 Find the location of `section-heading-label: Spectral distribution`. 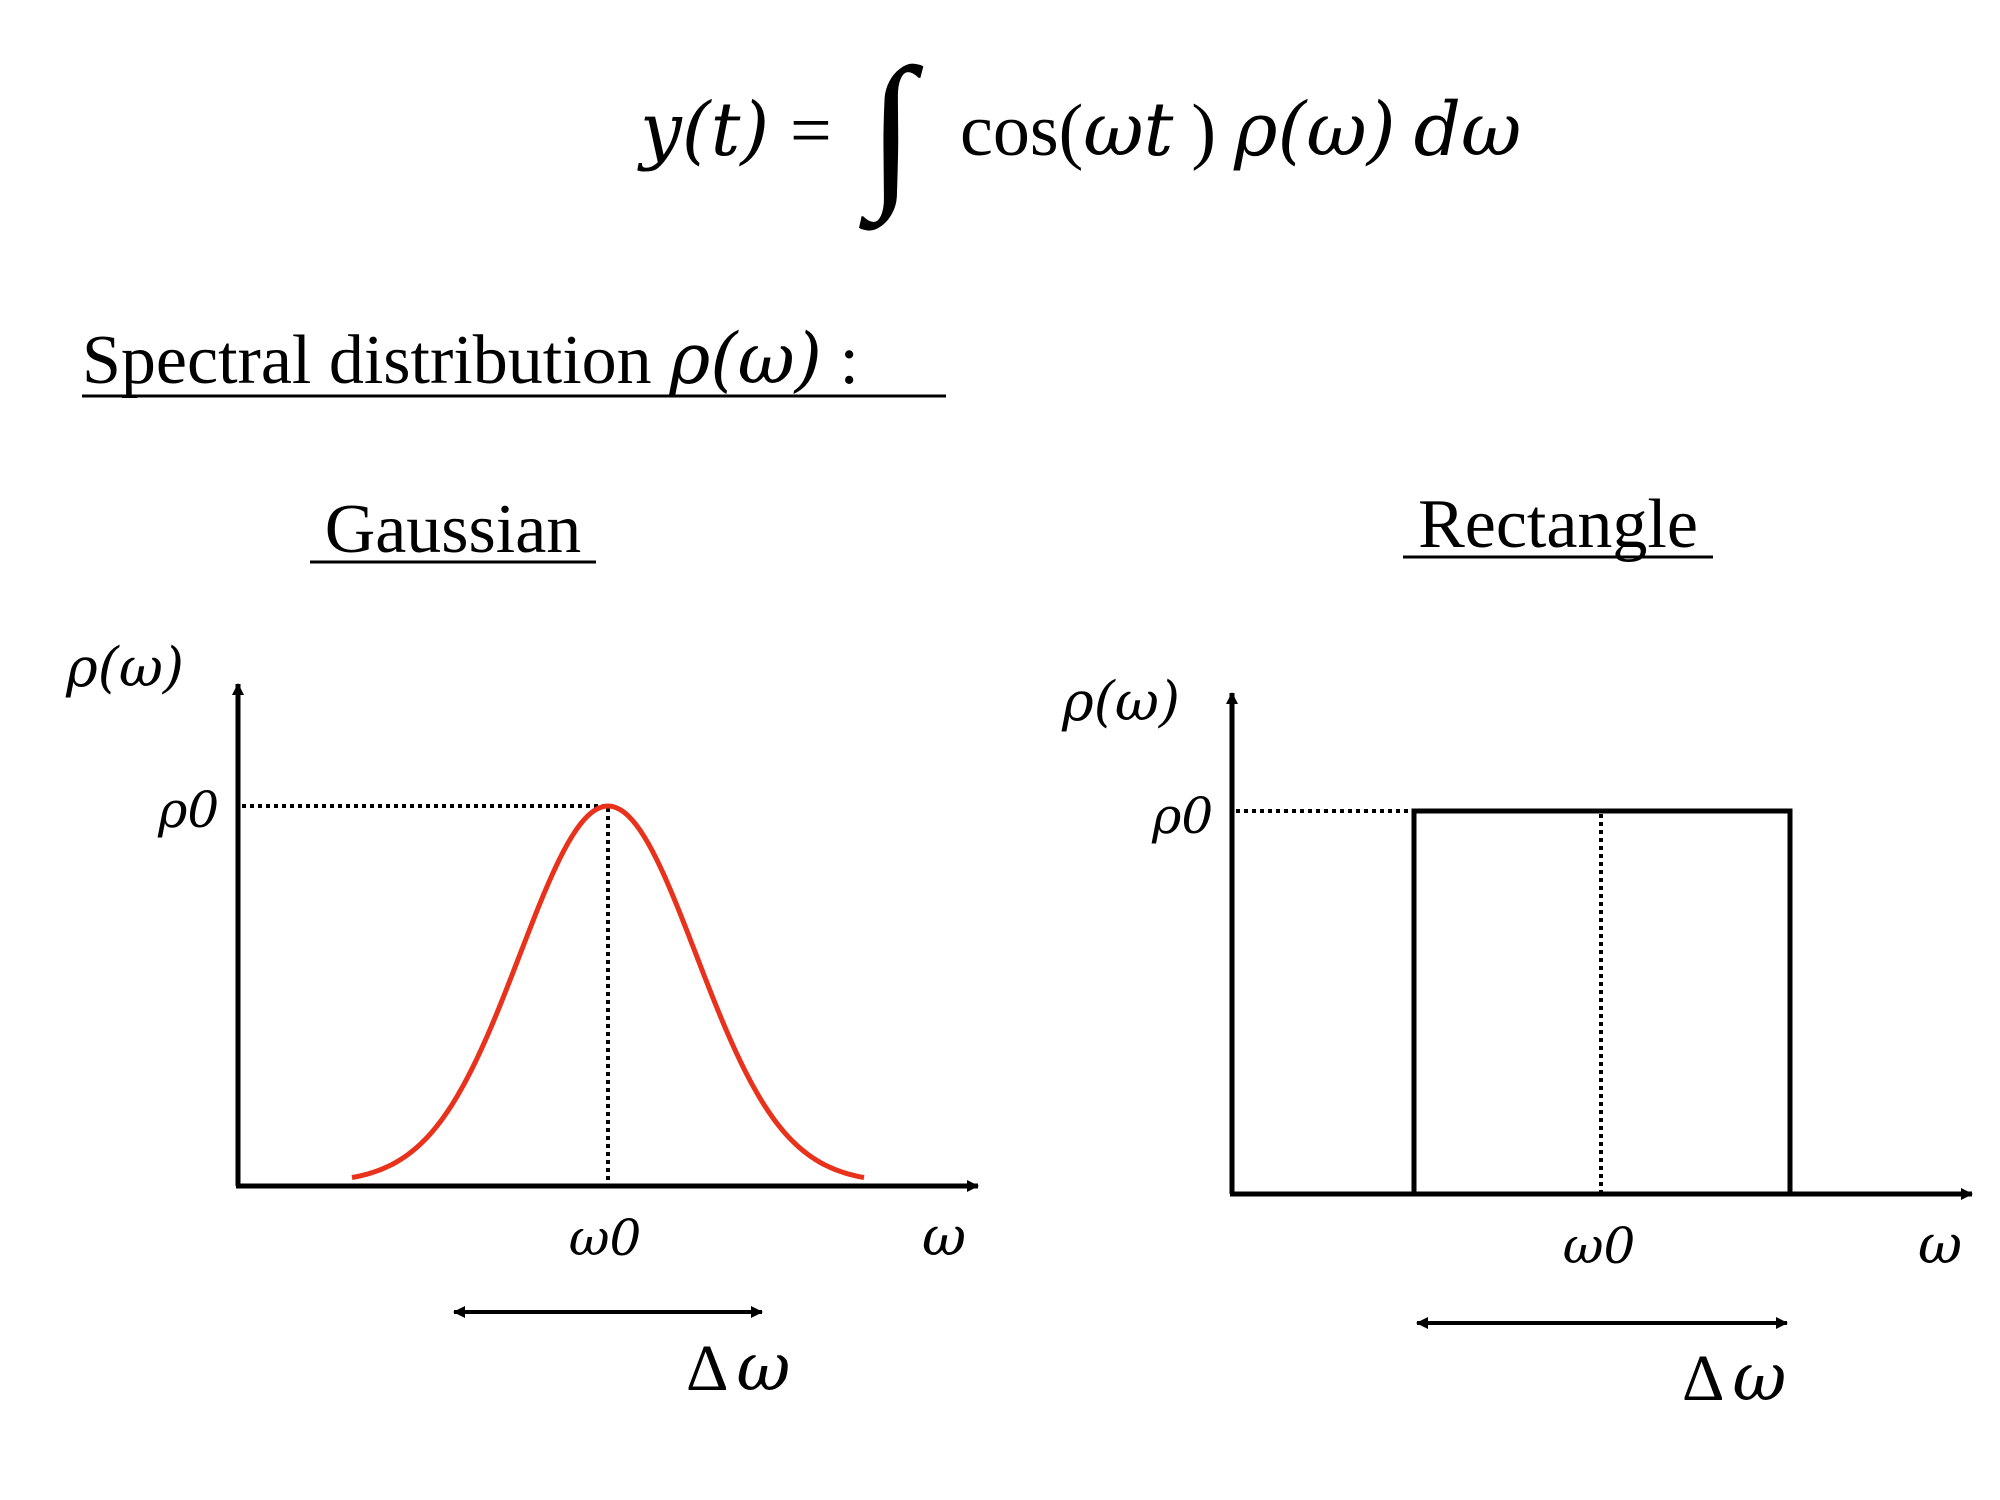

section-heading-label: Spectral distribution is located at coordinates (375, 360).